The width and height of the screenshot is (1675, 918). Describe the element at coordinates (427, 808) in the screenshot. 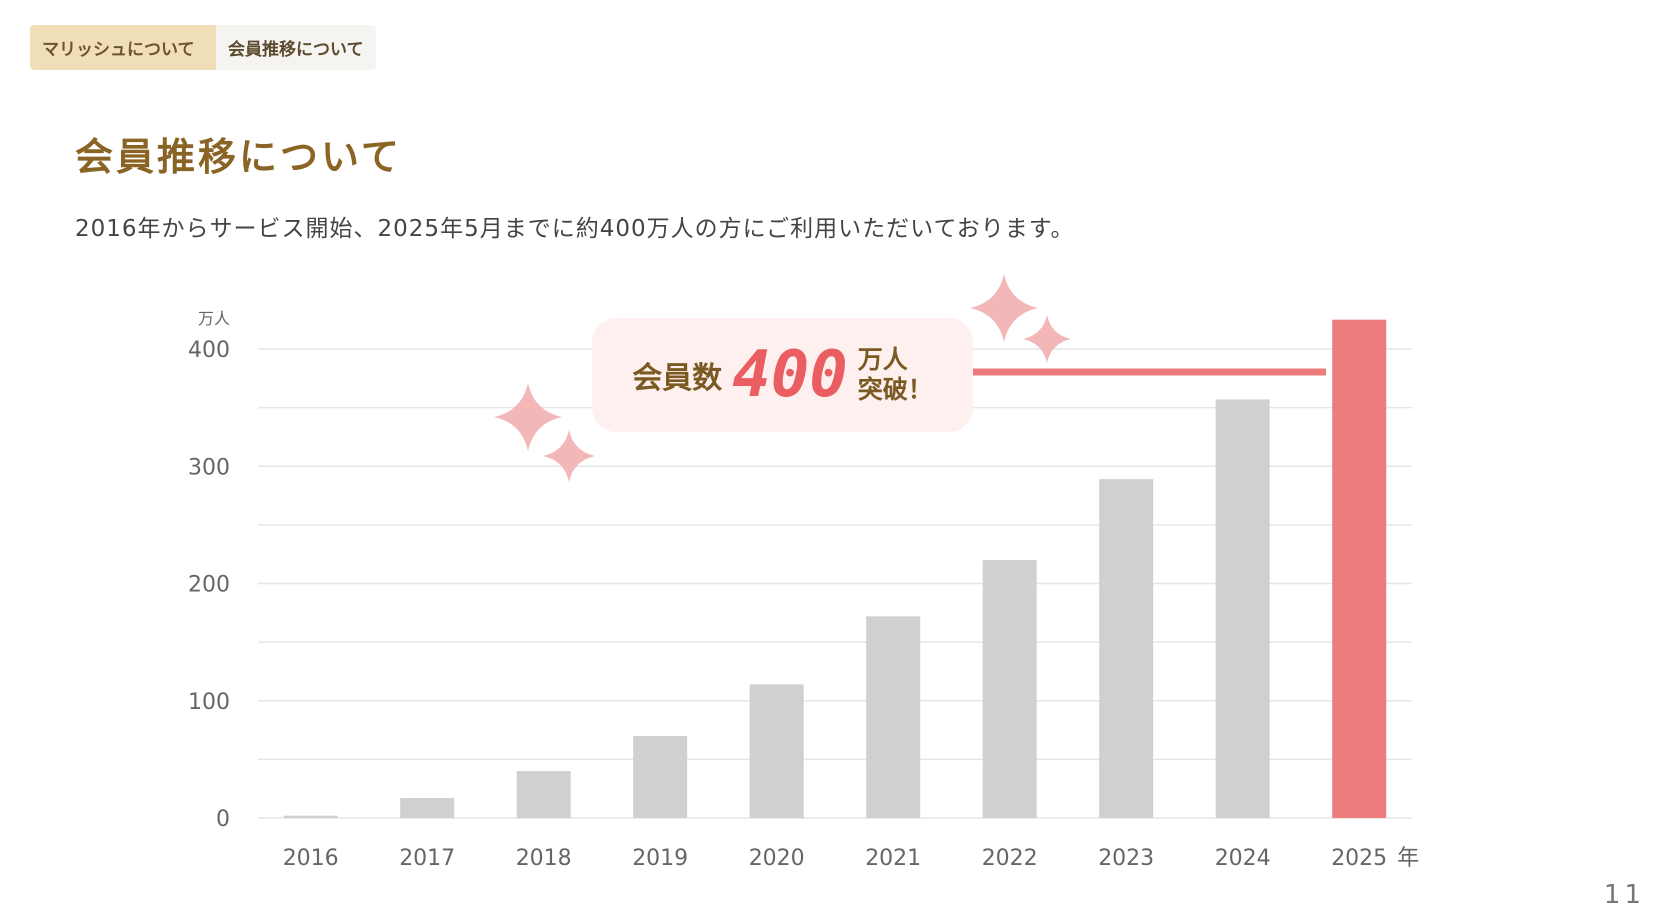

I see `bar-2017` at that location.